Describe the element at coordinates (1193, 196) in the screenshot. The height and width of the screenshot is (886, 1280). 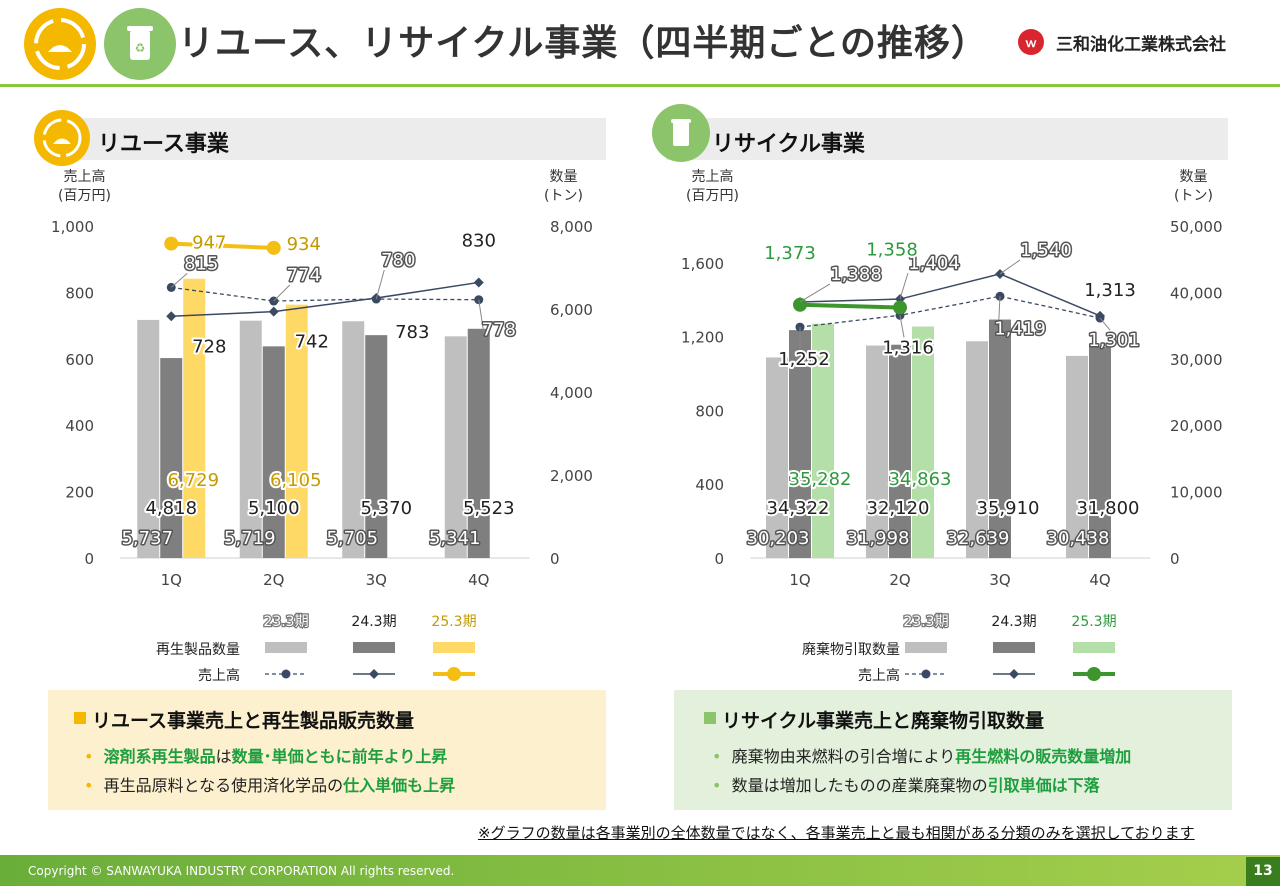
I see `unit-line: (トン)` at that location.